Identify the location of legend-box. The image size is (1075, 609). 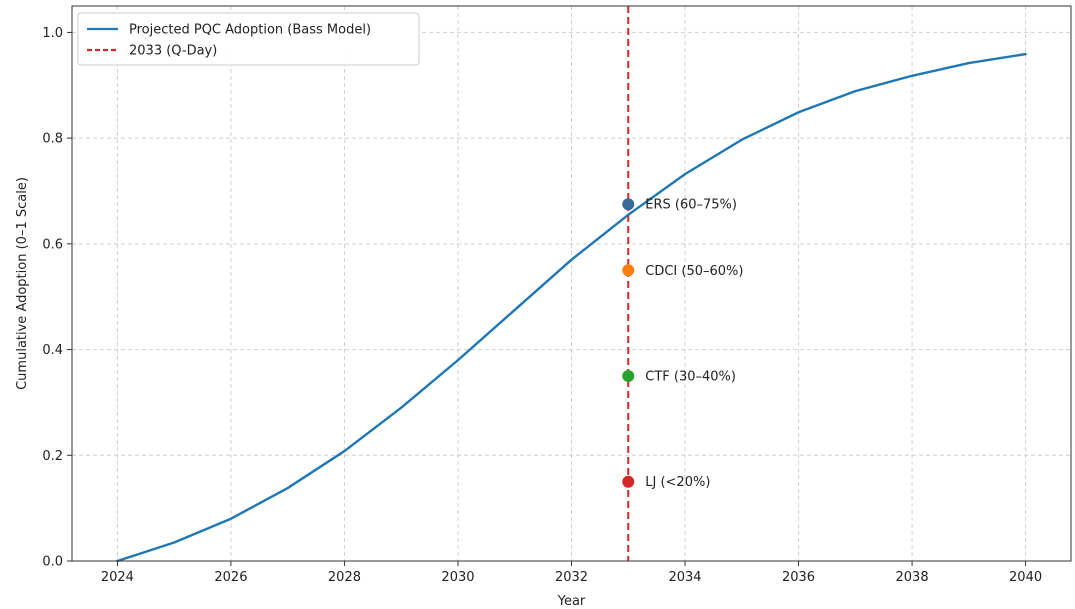
(248, 39).